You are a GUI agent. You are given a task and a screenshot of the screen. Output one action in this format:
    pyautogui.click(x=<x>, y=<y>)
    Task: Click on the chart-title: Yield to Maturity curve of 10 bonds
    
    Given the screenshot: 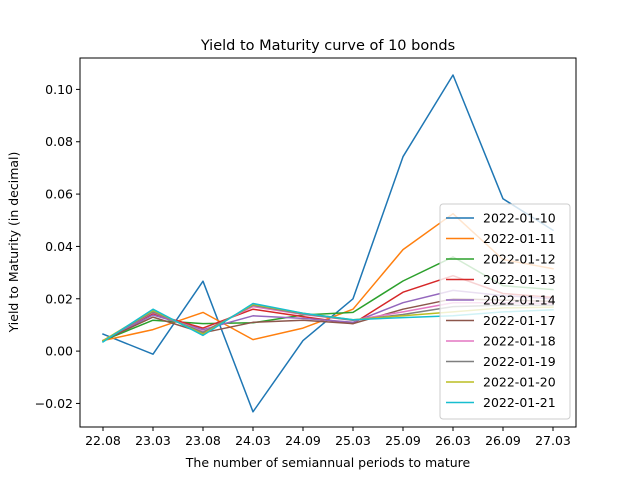 What is the action you would take?
    pyautogui.click(x=327, y=46)
    